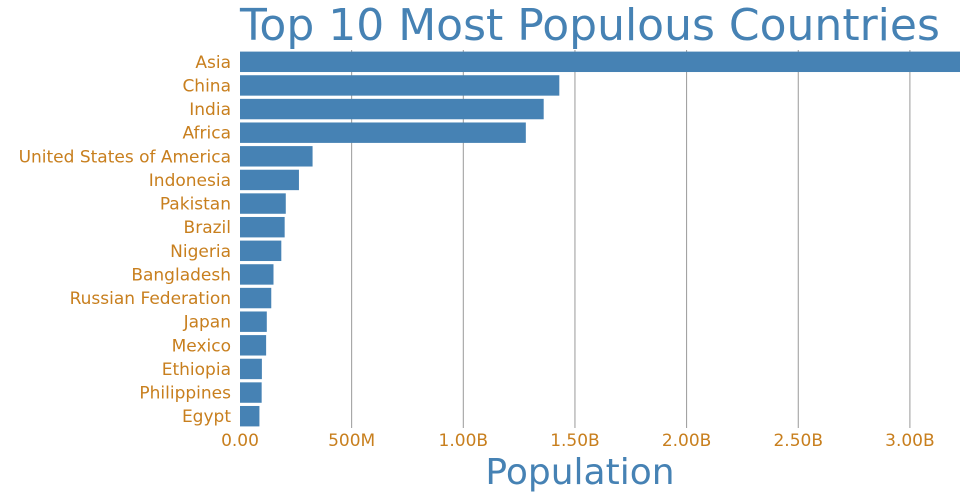 This screenshot has width=960, height=500. What do you see at coordinates (206, 417) in the screenshot?
I see `category-label: Egypt` at bounding box center [206, 417].